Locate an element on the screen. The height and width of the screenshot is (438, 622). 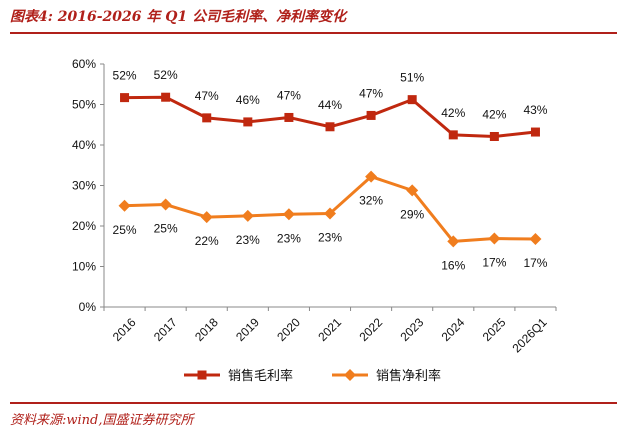
source-rule is located at coordinates (313, 403).